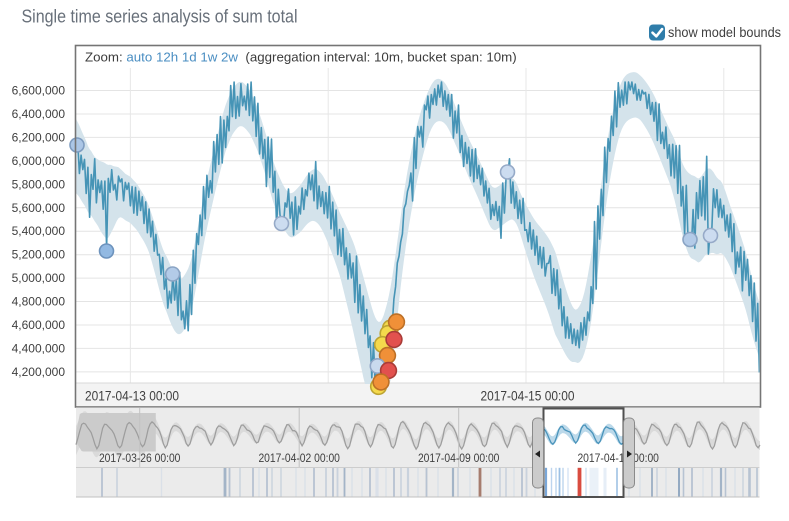 This screenshot has height=521, width=789. Describe the element at coordinates (39, 208) in the screenshot. I see `svg-text: 5,600,000` at that location.